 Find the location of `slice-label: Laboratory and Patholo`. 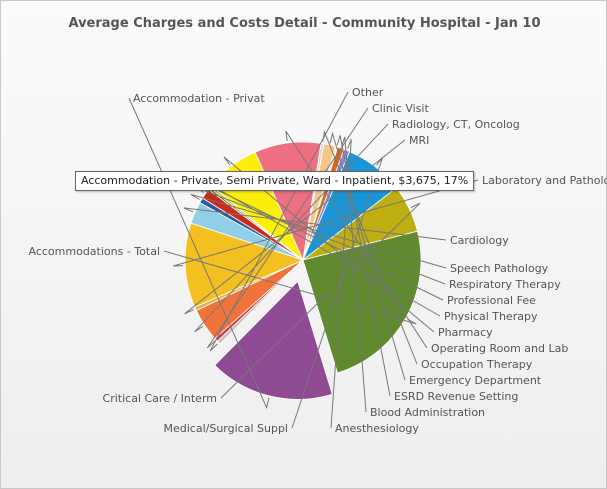

slice-label: Laboratory and Patholo is located at coordinates (544, 180).